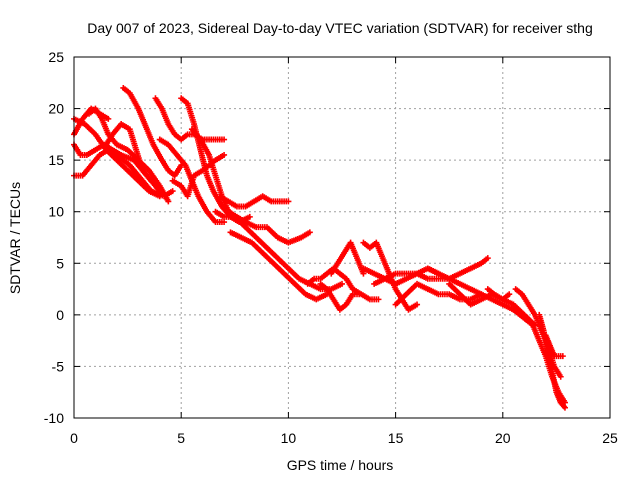 This screenshot has width=640, height=480. Describe the element at coordinates (56, 109) in the screenshot. I see `y-tick-label: 20` at that location.